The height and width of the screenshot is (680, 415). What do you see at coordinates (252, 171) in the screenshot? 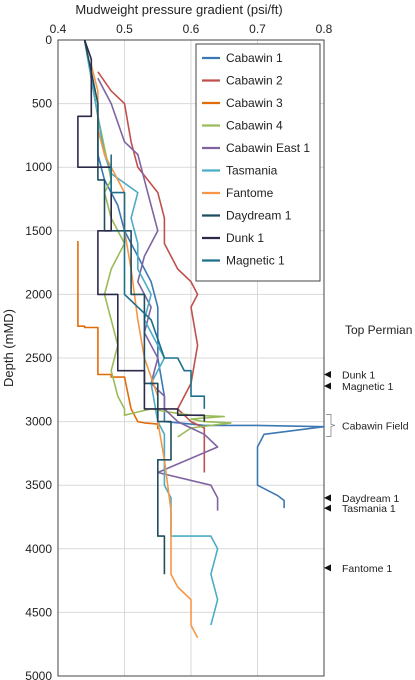
I see `legend-entry: Tasmania` at bounding box center [252, 171].